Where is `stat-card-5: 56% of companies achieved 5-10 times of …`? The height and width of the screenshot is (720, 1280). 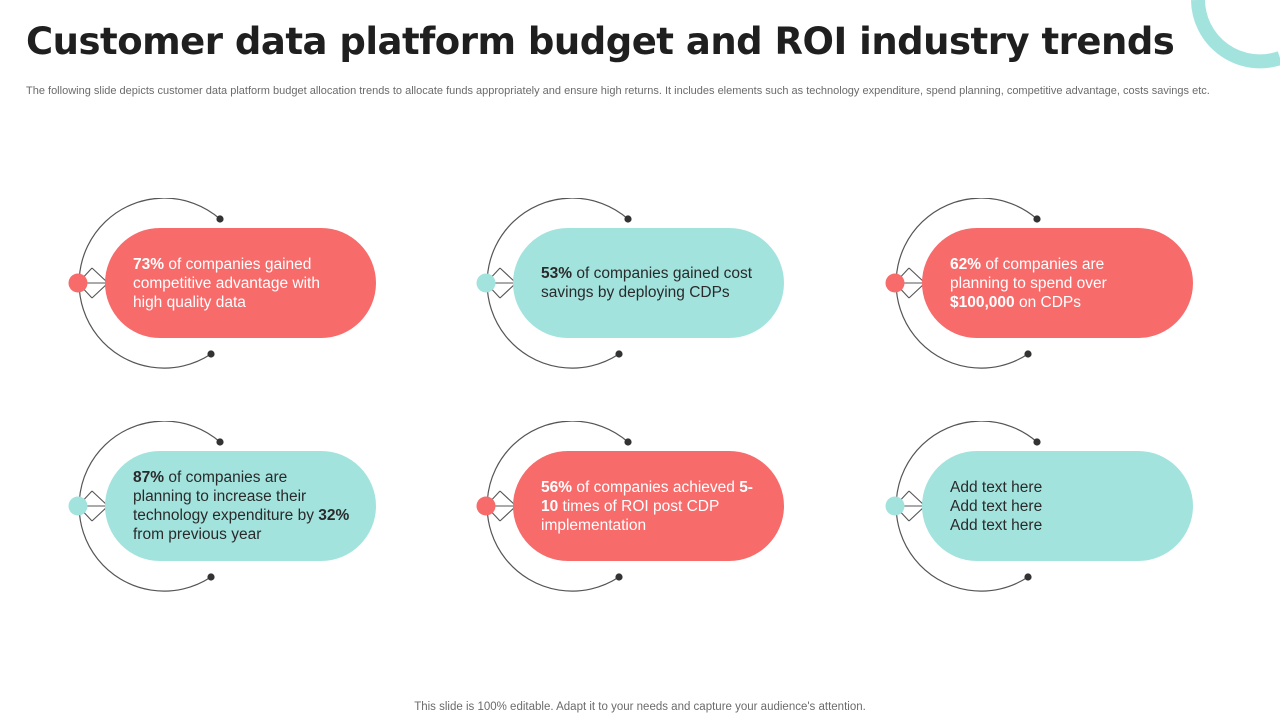 stat-card-5: 56% of companies achieved 5-10 times of … is located at coordinates (638, 508).